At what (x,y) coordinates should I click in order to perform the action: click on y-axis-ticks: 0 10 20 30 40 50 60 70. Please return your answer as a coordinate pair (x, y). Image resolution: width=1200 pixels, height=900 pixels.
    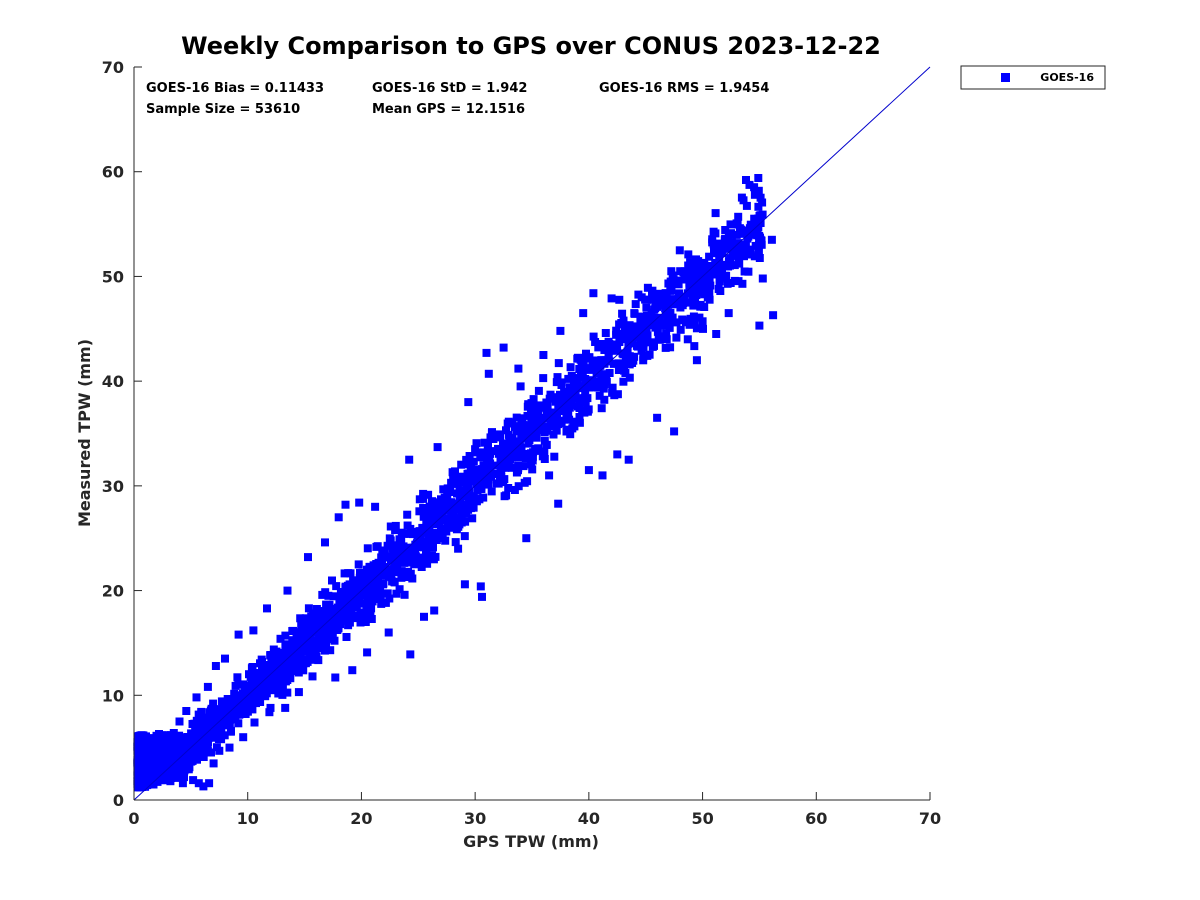
    Looking at the image, I should click on (122, 434).